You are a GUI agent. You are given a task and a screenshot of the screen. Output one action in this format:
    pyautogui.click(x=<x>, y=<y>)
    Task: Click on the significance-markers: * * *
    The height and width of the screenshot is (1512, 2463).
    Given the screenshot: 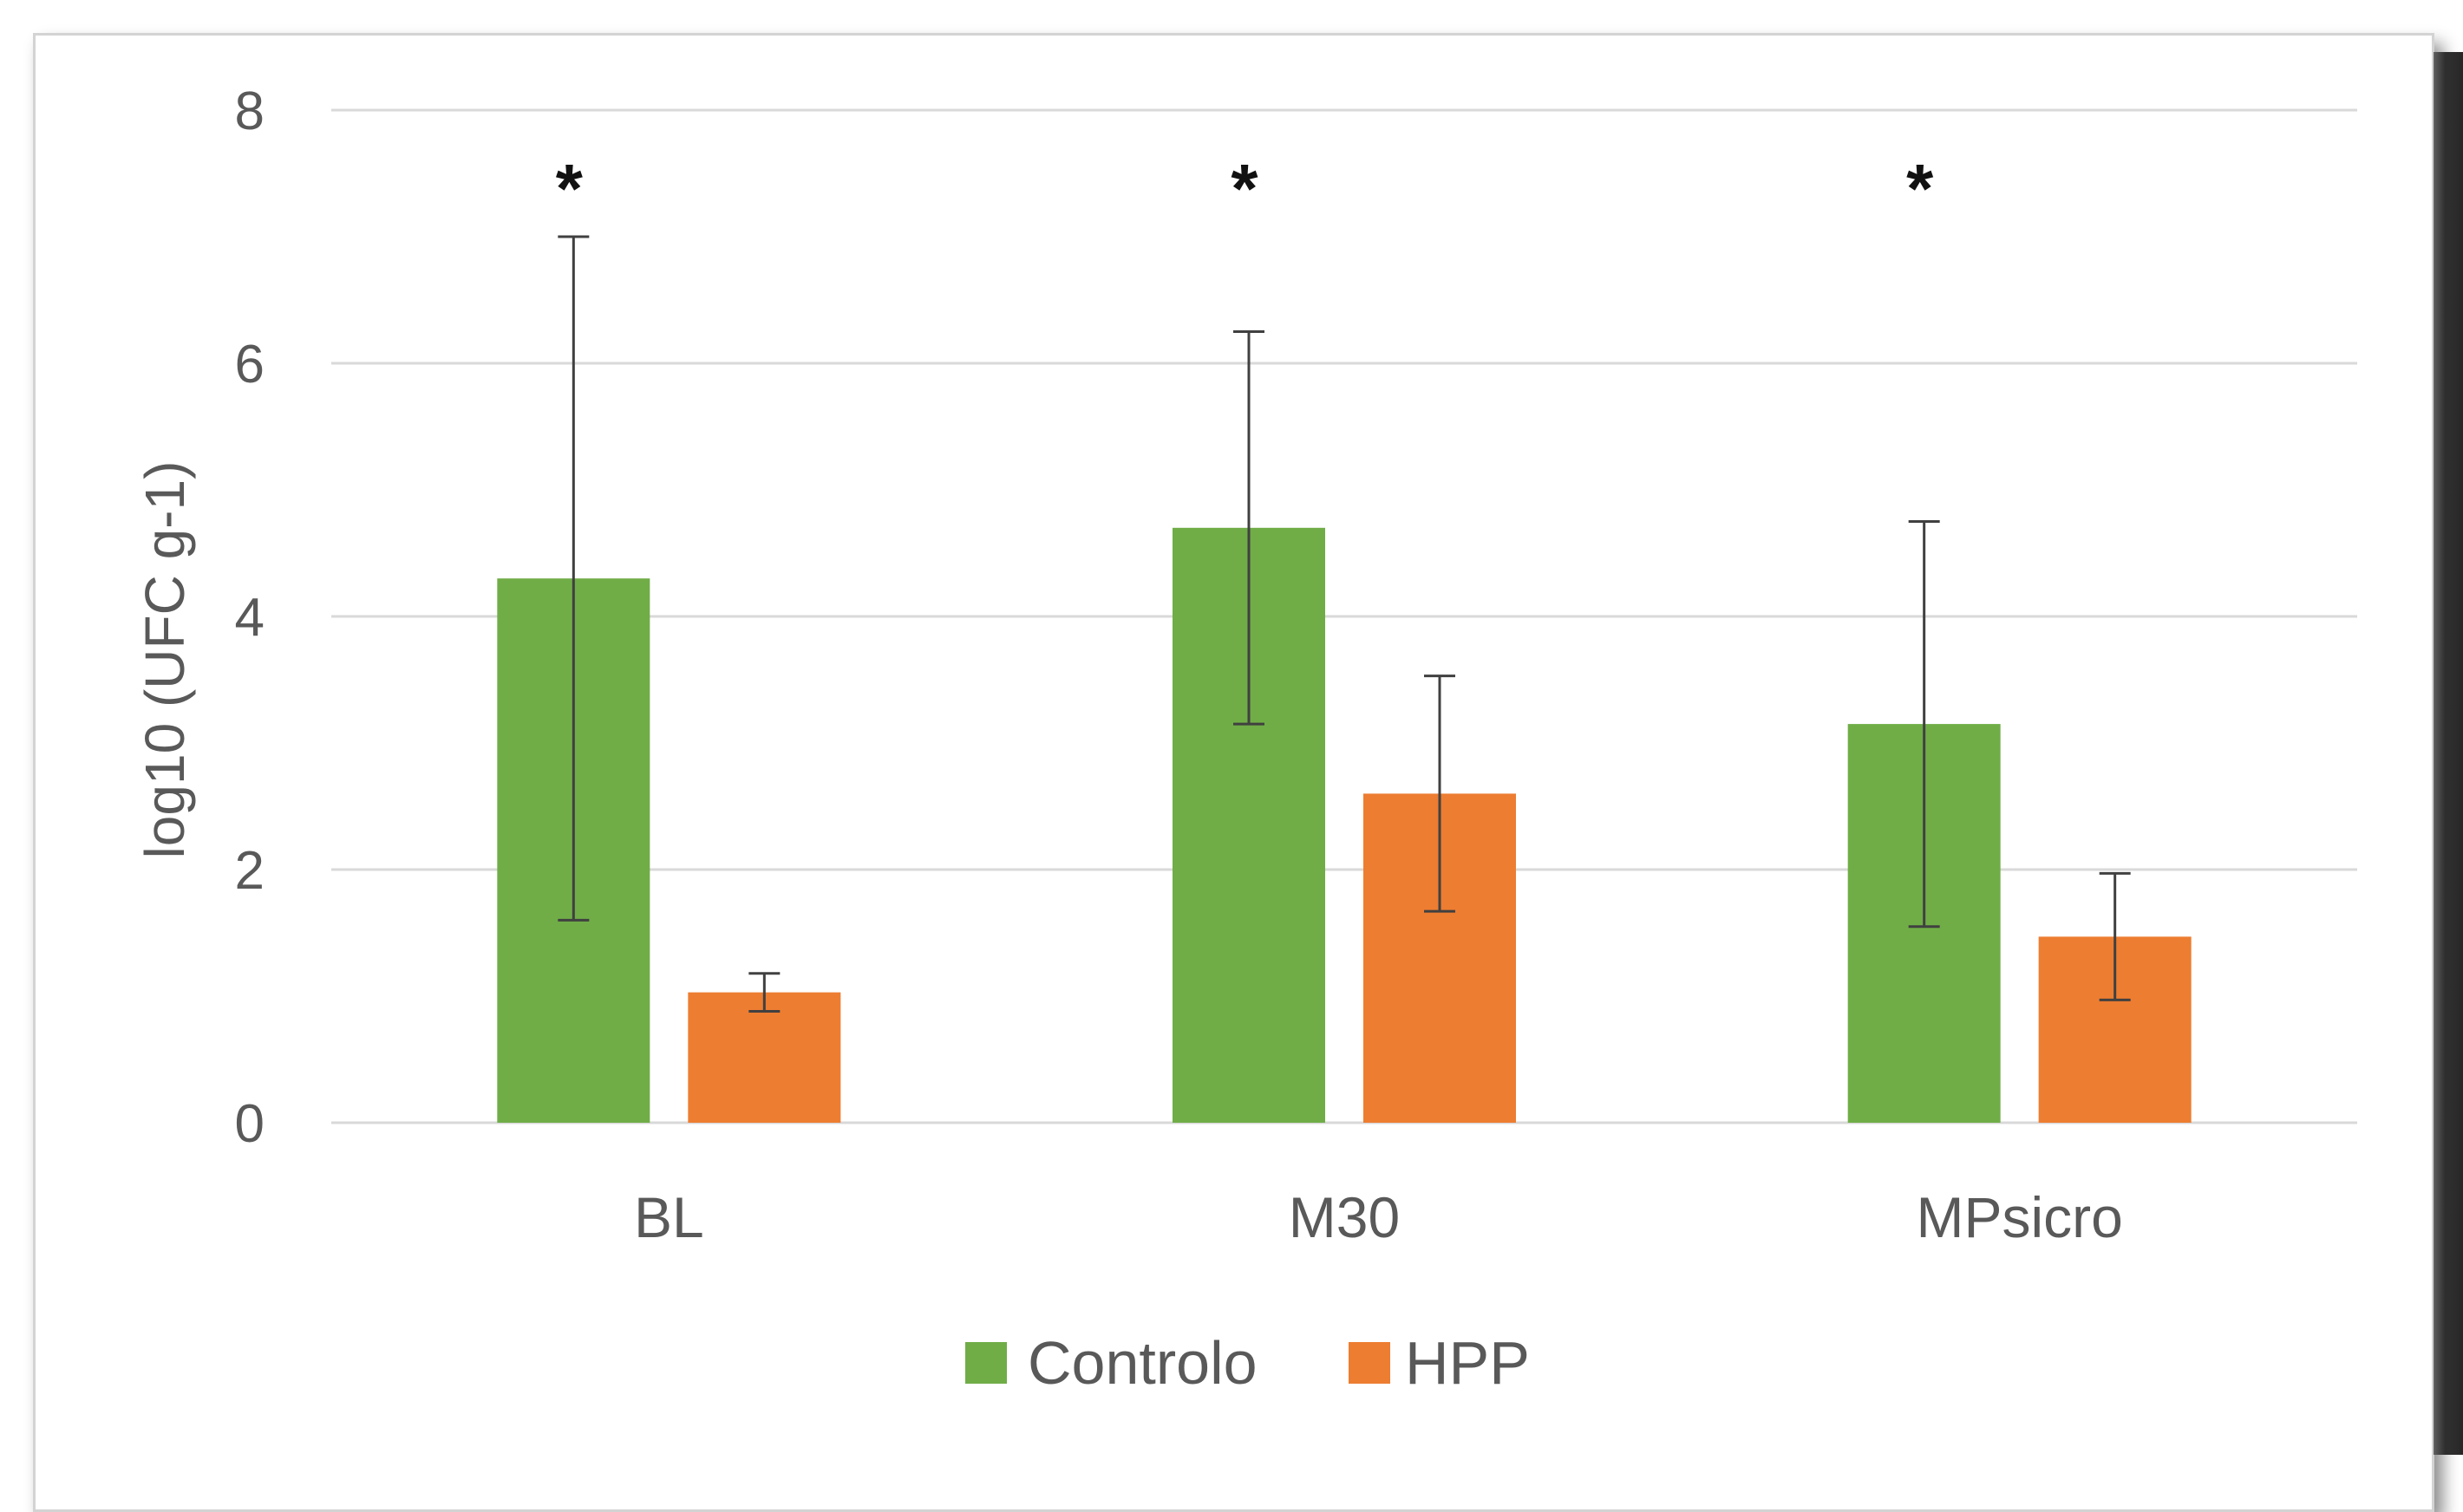 What is the action you would take?
    pyautogui.click(x=1245, y=188)
    